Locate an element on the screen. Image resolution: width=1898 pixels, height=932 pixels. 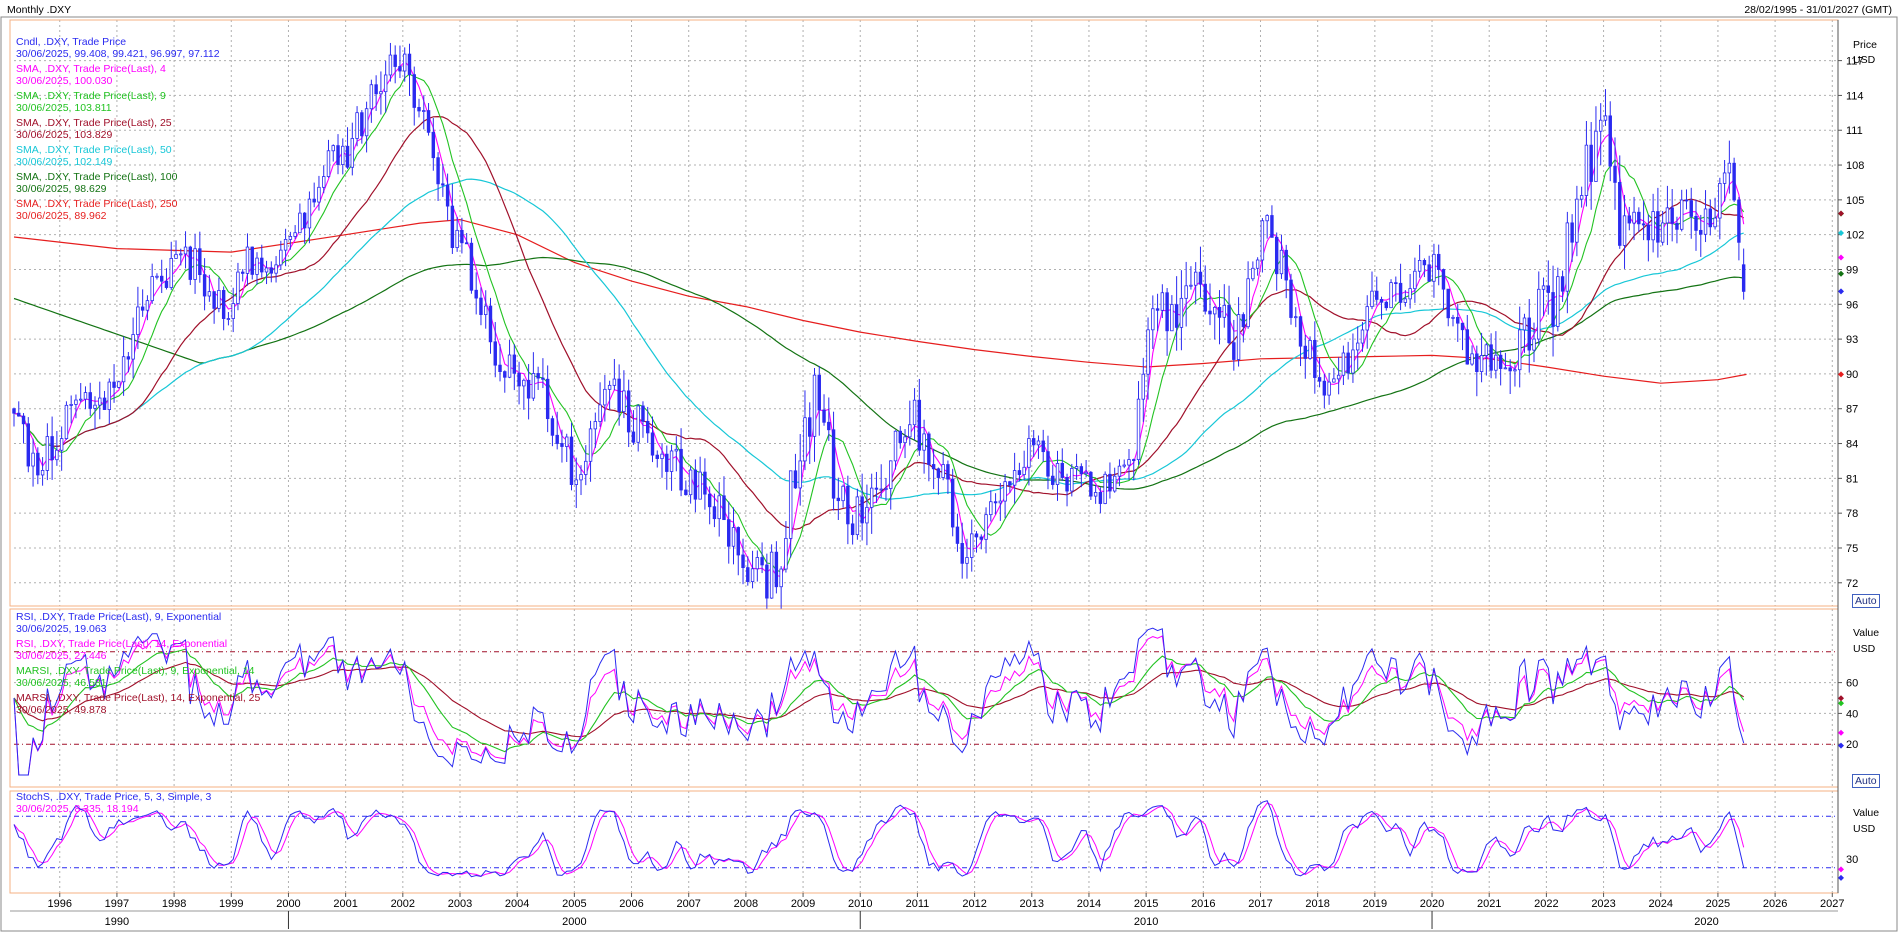
rsi-tick-label: 20 is located at coordinates (1852, 745).